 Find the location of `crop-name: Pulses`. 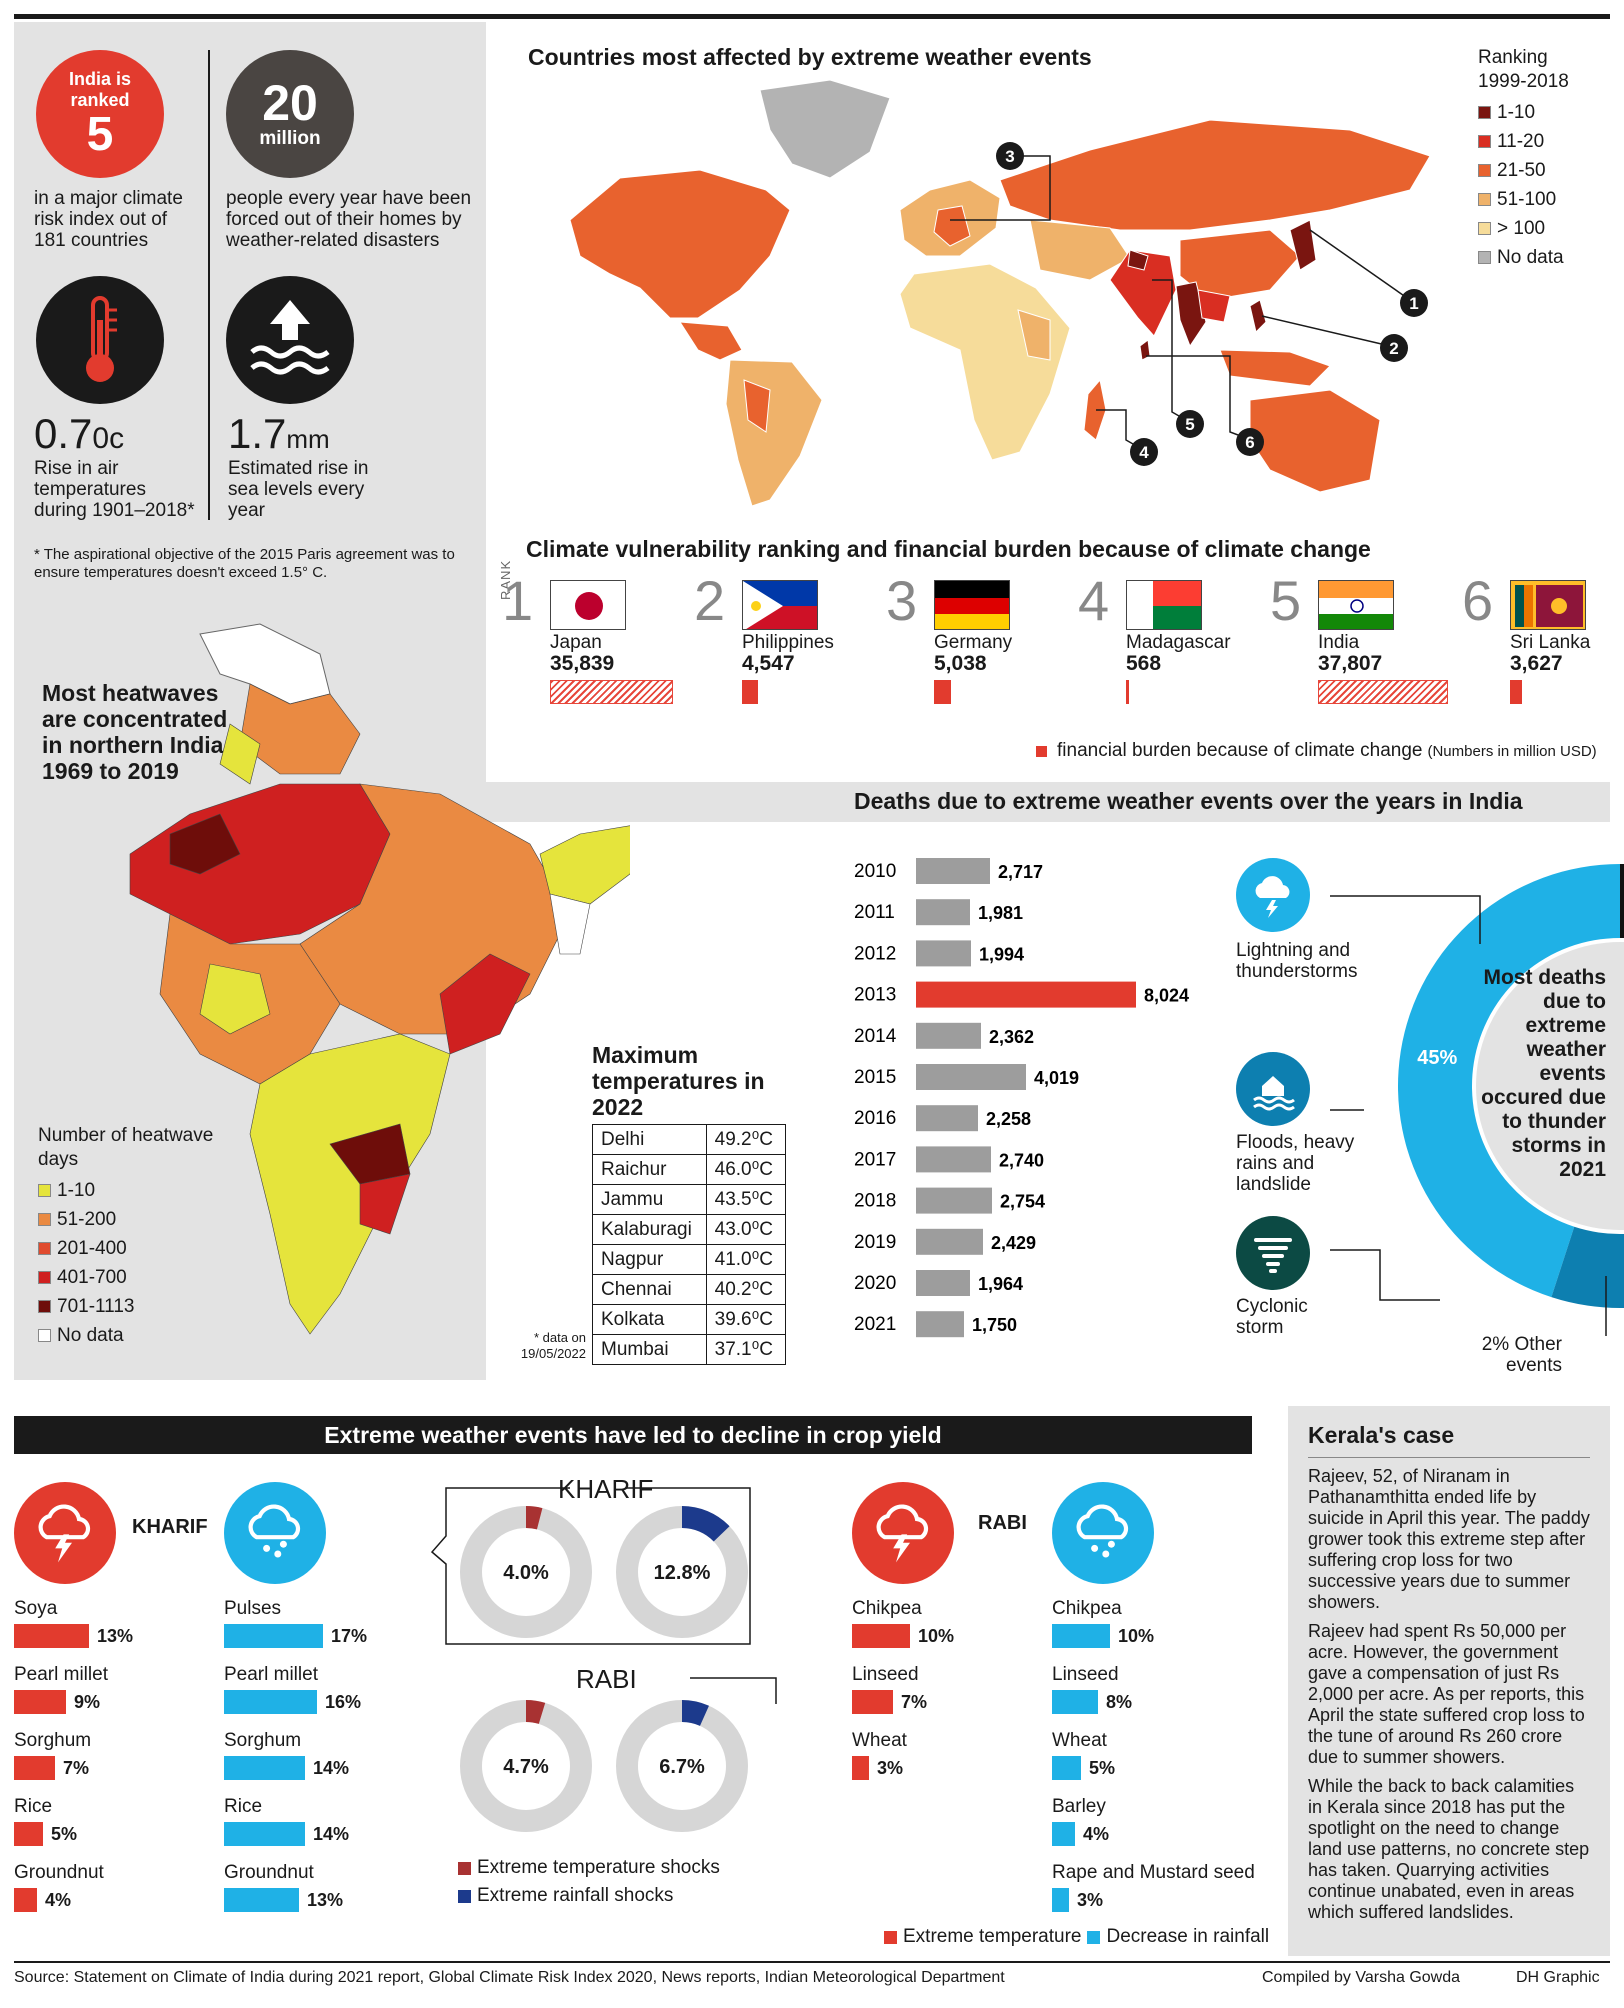

crop-name: Pulses is located at coordinates (253, 1608).